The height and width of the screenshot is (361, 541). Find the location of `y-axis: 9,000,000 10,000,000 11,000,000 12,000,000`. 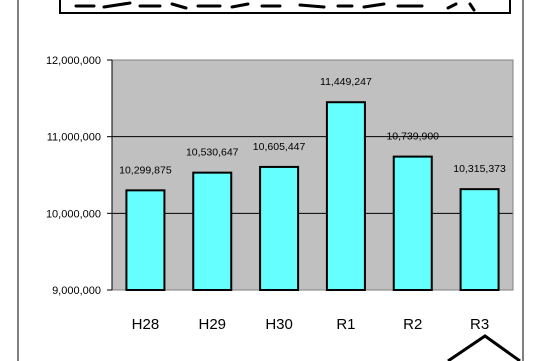

y-axis: 9,000,000 10,000,000 11,000,000 12,000,000 is located at coordinates (79, 176).